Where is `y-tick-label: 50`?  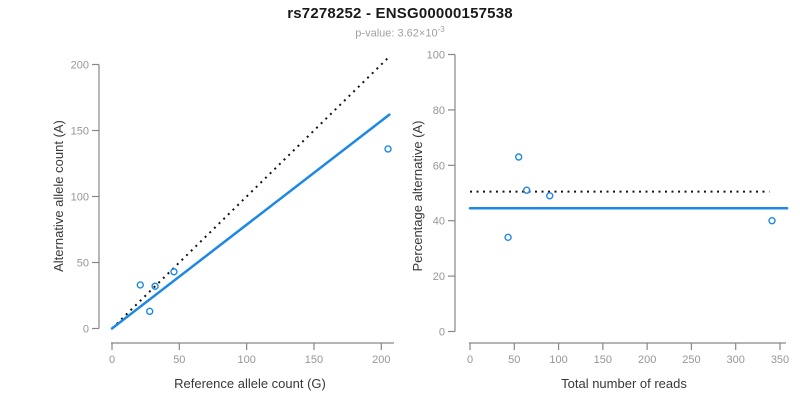
y-tick-label: 50 is located at coordinates (83, 264).